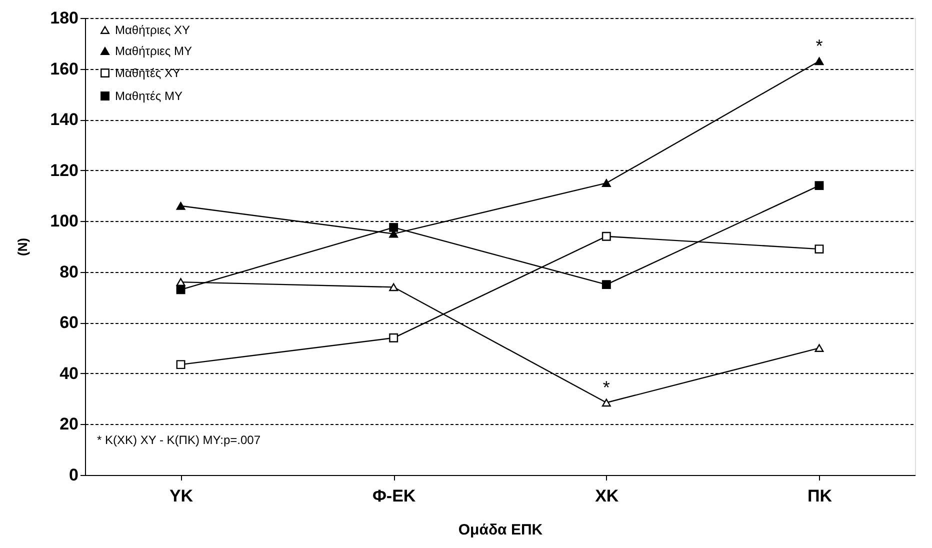 The height and width of the screenshot is (548, 932). I want to click on y-tick-label: 180, so click(64, 18).